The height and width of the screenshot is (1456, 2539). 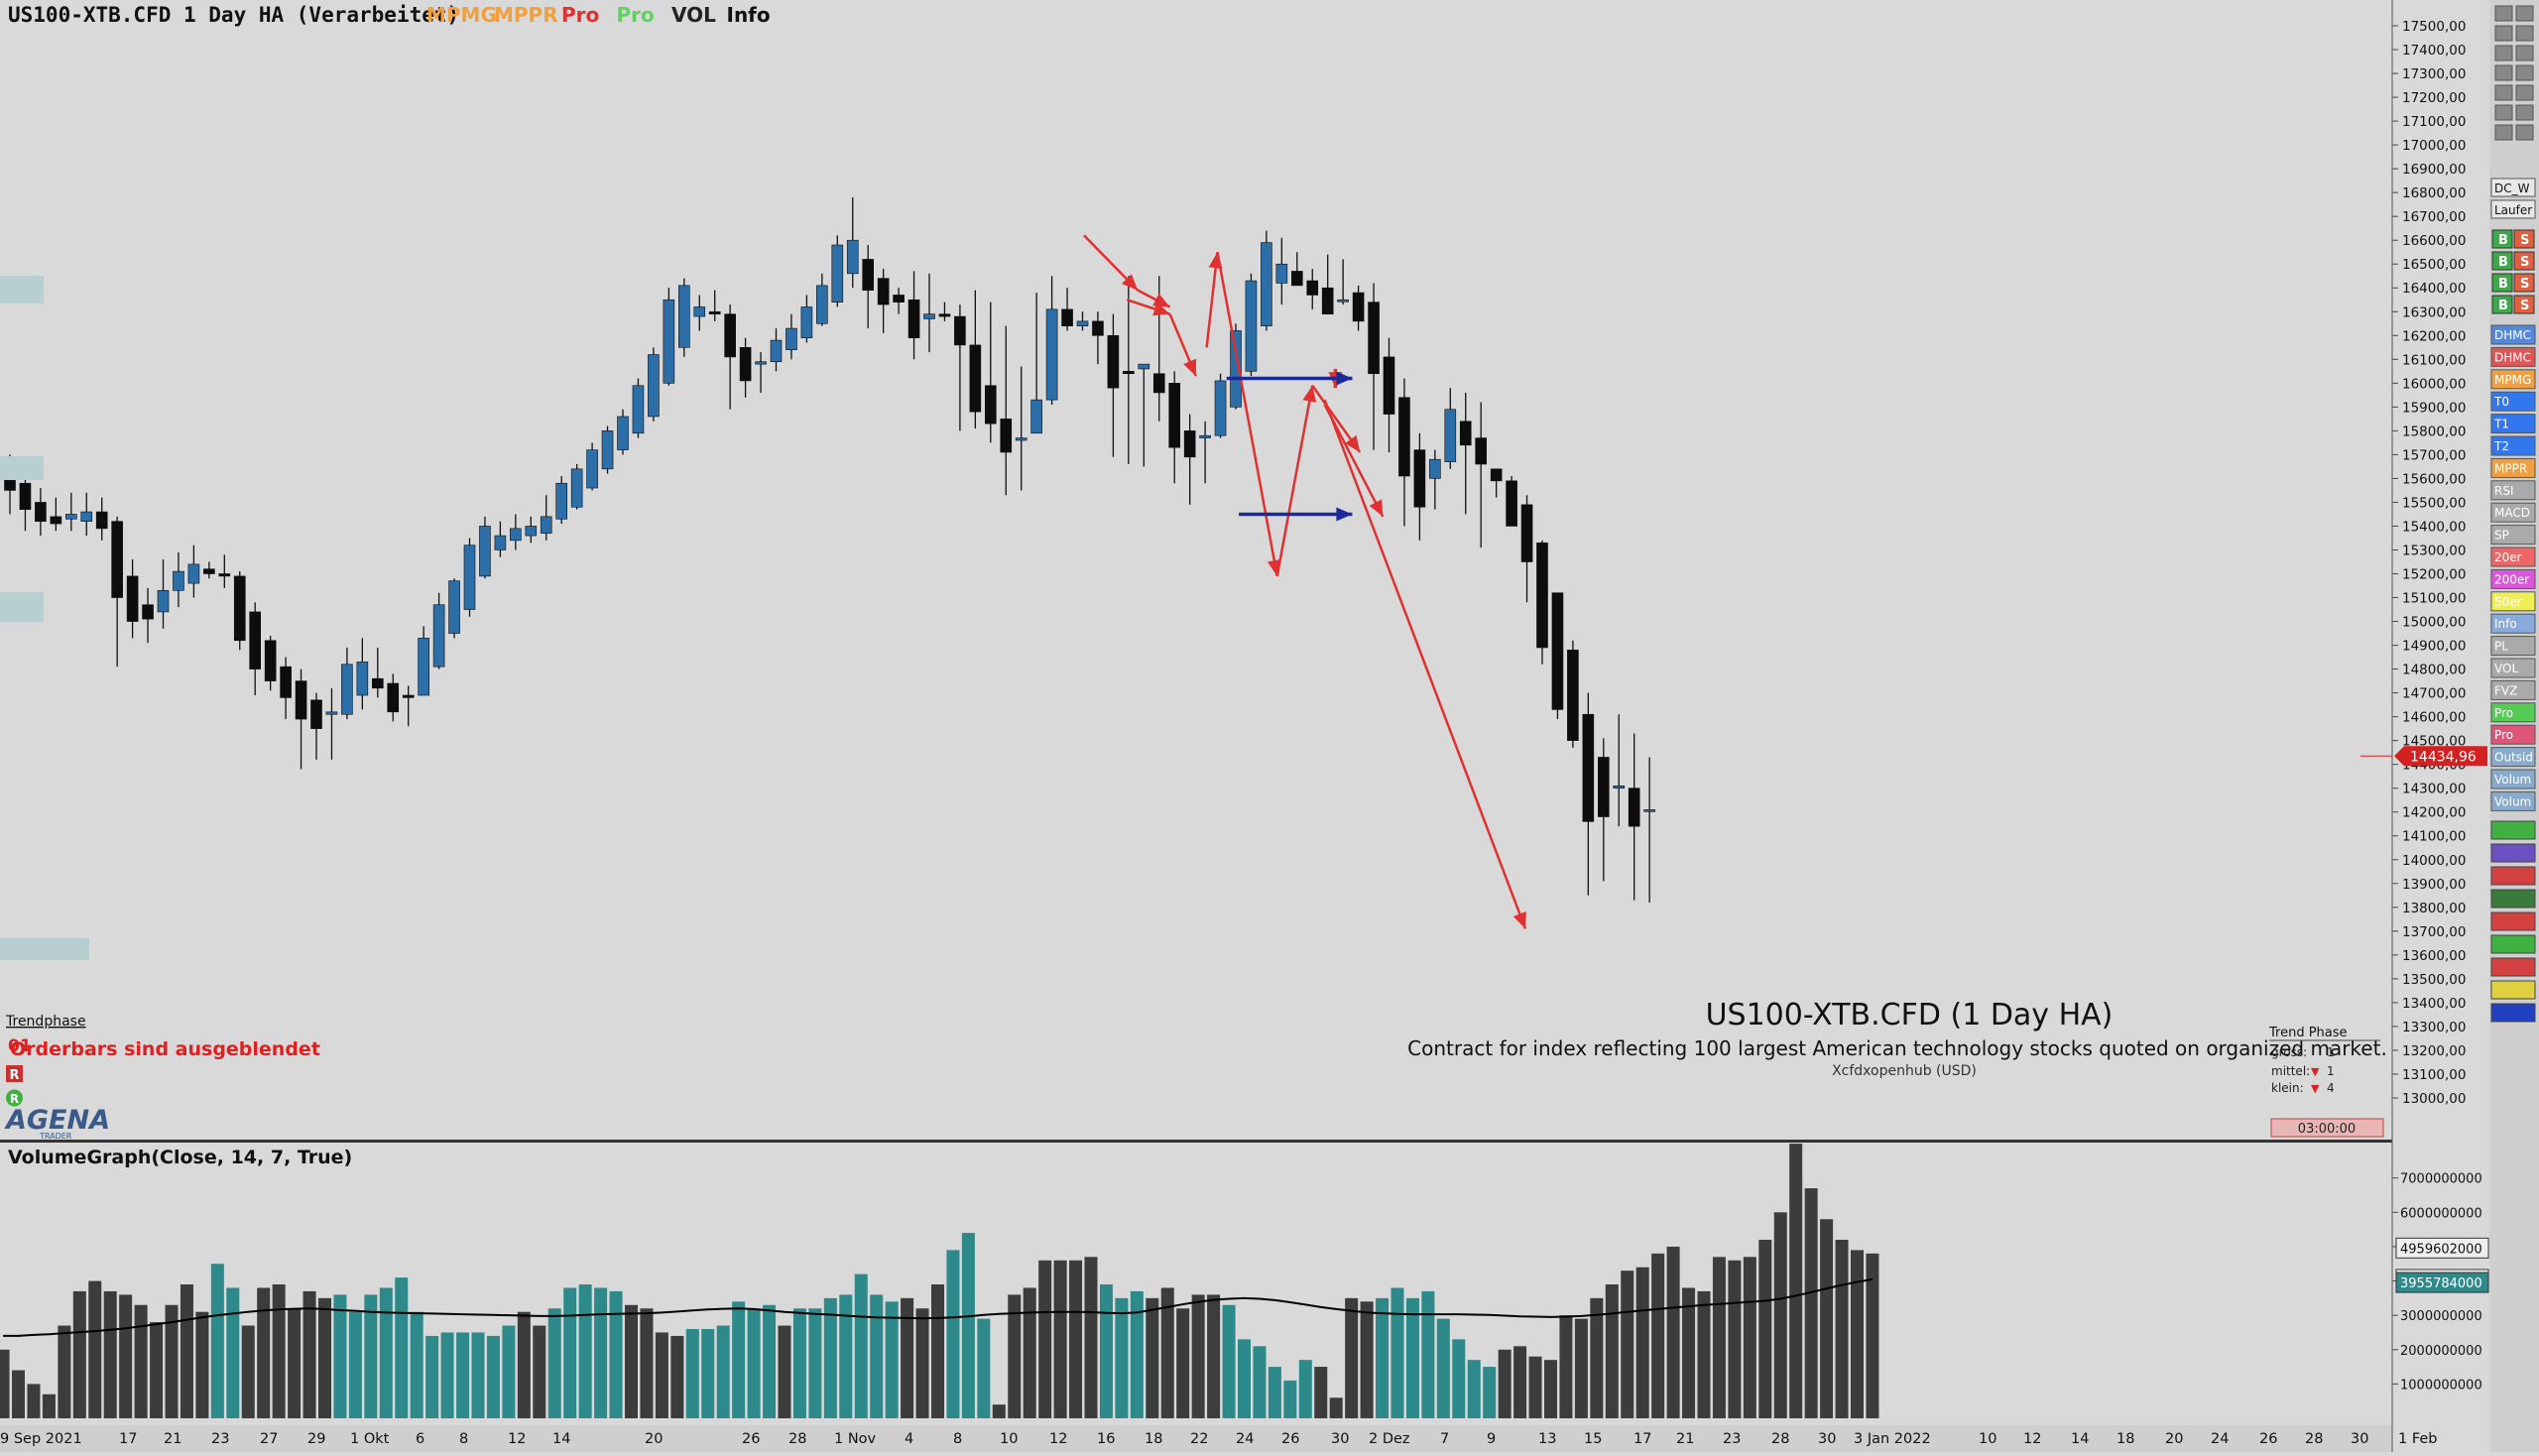 What do you see at coordinates (2434, 861) in the screenshot?
I see `price-tick-label: 14000,00` at bounding box center [2434, 861].